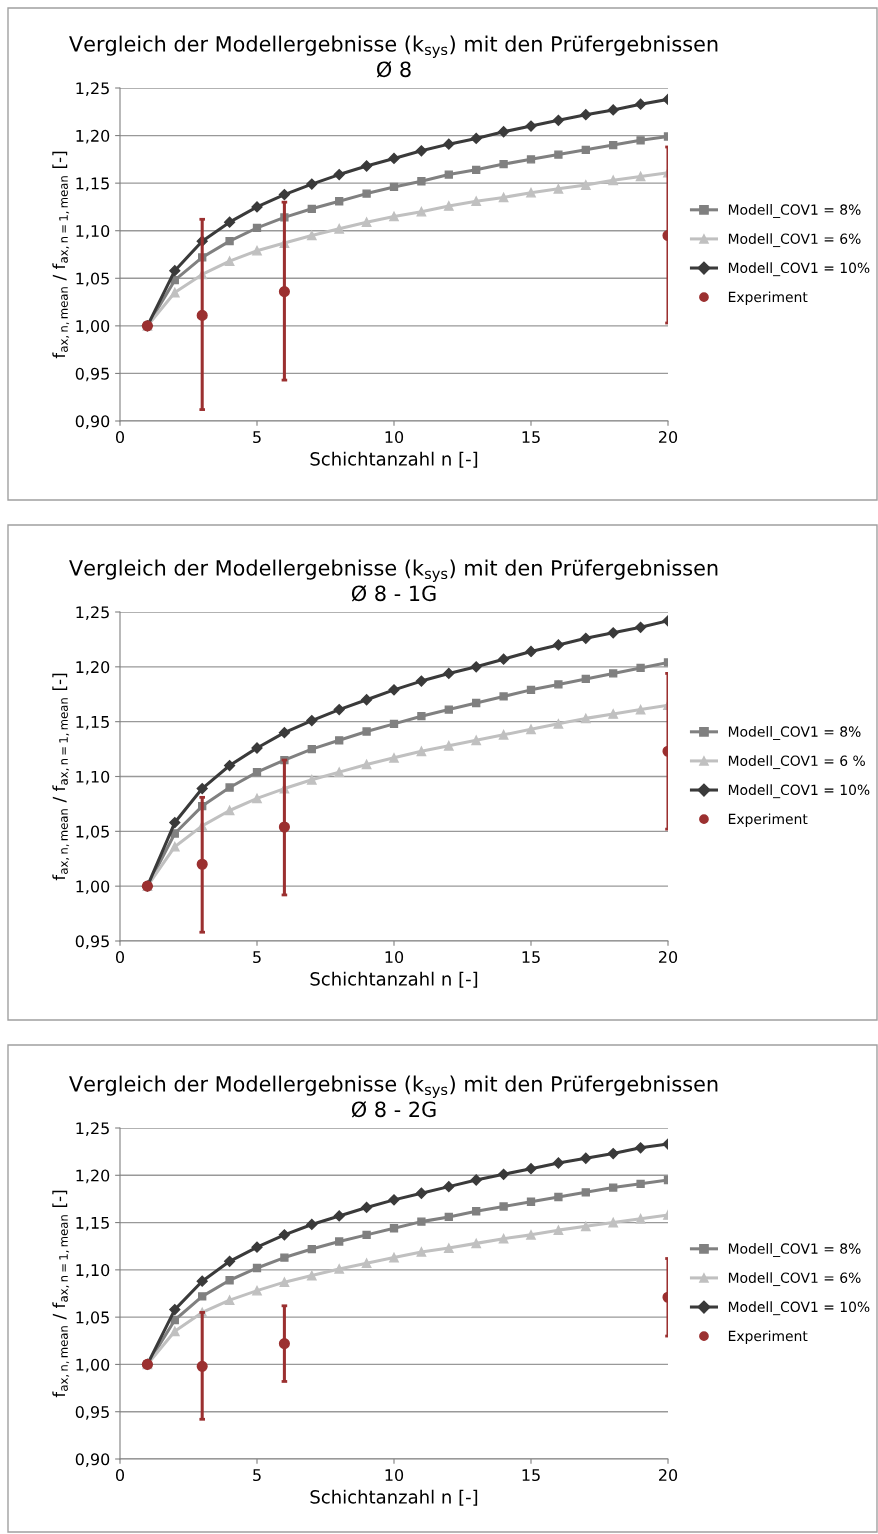  What do you see at coordinates (393, 593) in the screenshot?
I see `chart-subtitle: Ø 8 - 1G` at bounding box center [393, 593].